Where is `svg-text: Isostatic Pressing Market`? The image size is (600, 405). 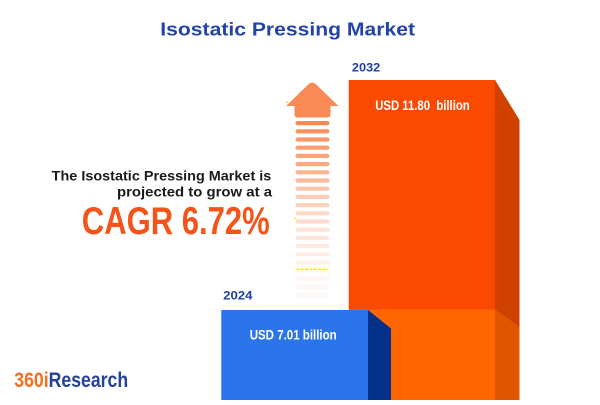 svg-text: Isostatic Pressing Market is located at coordinates (287, 29).